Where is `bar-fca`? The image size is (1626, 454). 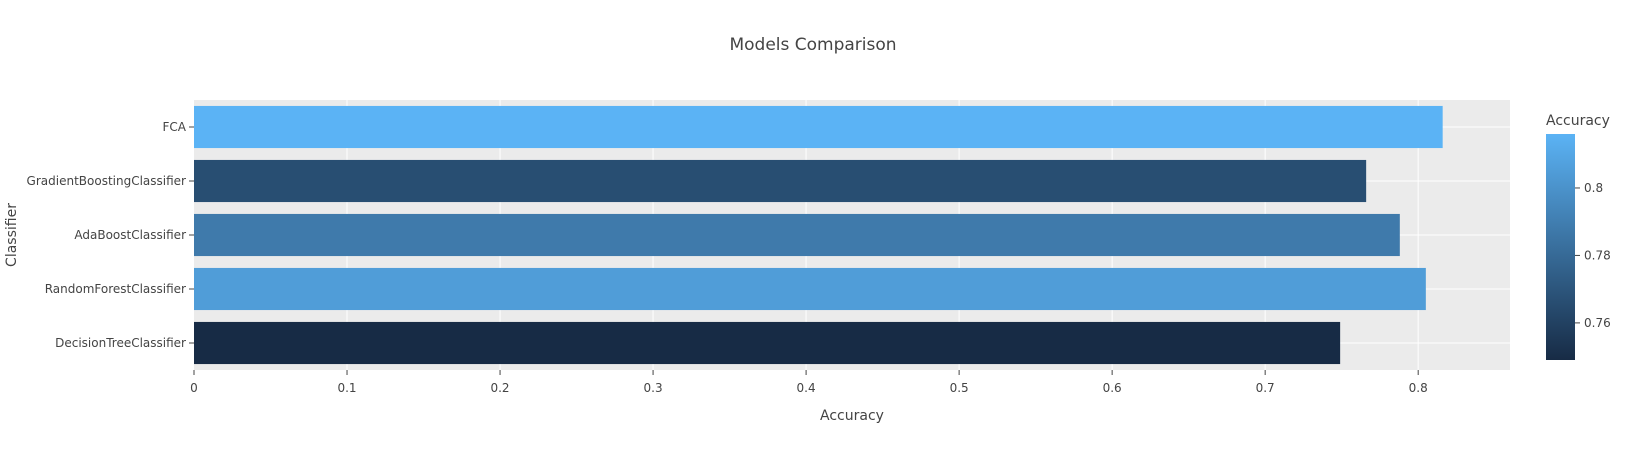
bar-fca is located at coordinates (818, 127).